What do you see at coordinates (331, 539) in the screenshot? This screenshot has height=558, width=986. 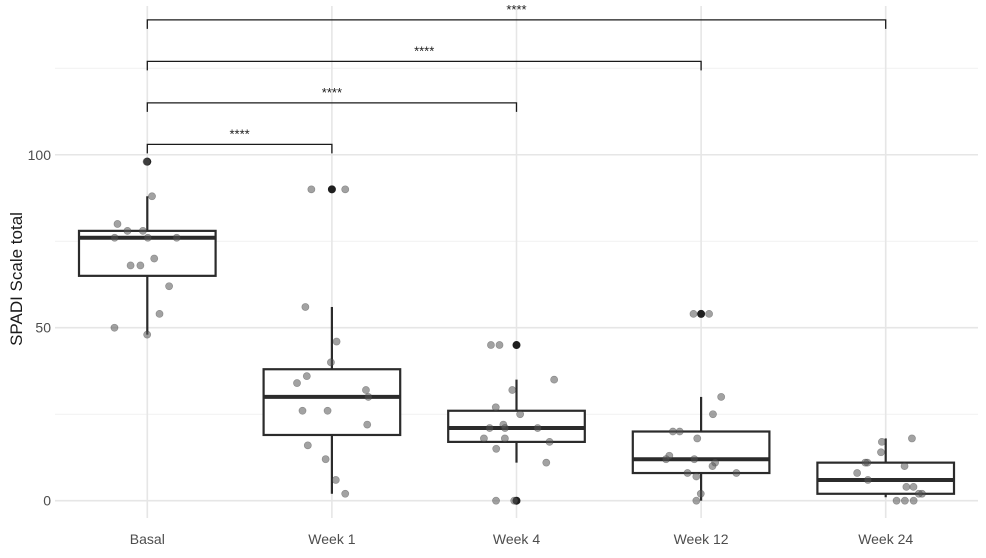 I see `x-tick-label: Week 1` at bounding box center [331, 539].